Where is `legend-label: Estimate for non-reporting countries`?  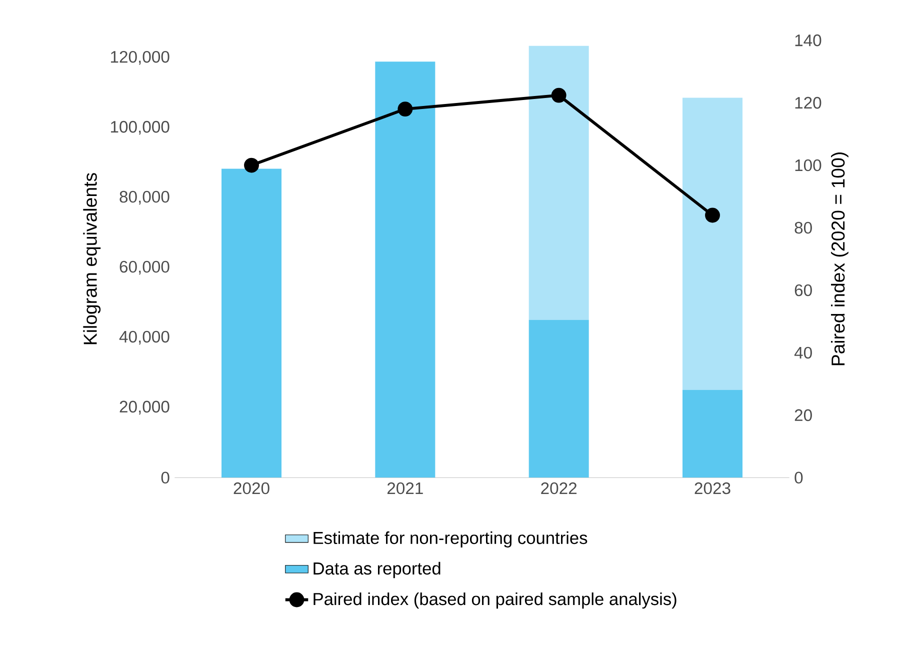 legend-label: Estimate for non-reporting countries is located at coordinates (451, 539).